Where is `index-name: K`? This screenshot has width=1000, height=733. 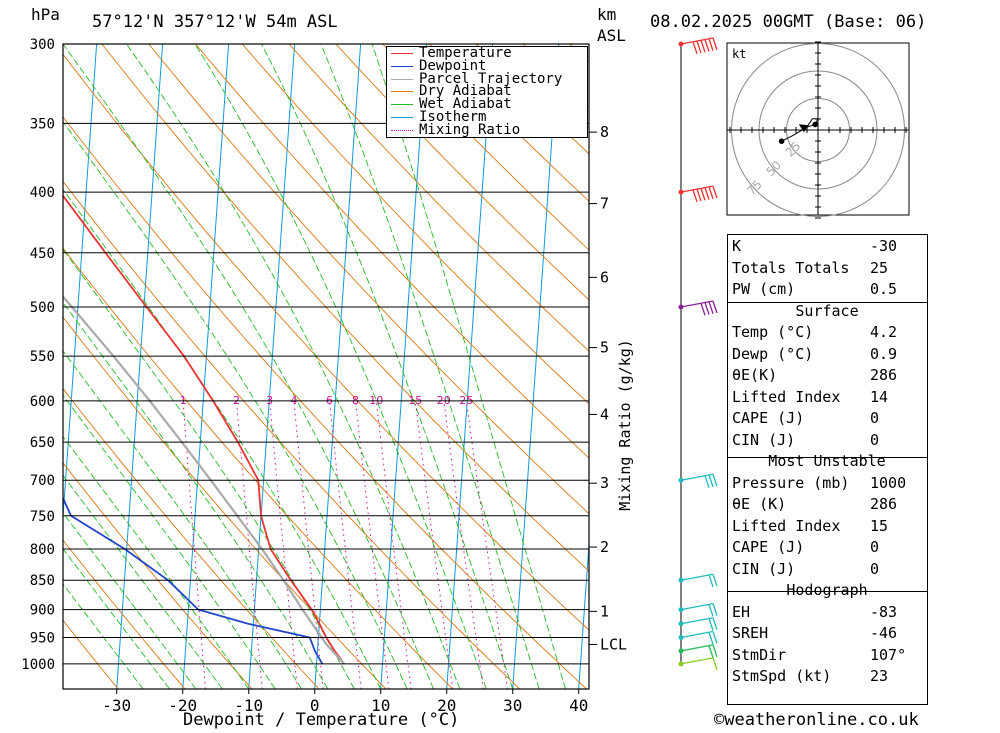
index-name: K is located at coordinates (737, 246).